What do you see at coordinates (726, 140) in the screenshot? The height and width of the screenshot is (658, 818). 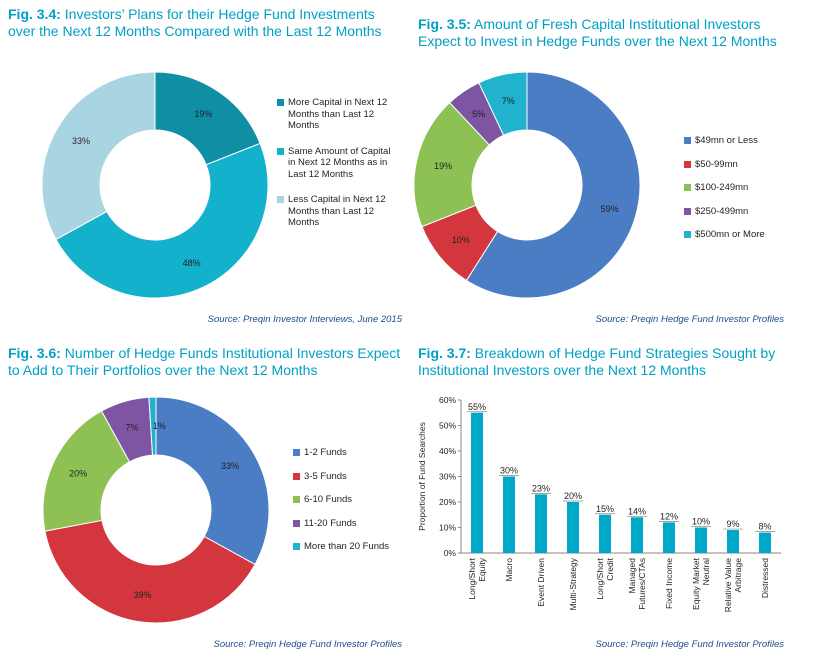 I see `legend-label: $49mn or Less` at bounding box center [726, 140].